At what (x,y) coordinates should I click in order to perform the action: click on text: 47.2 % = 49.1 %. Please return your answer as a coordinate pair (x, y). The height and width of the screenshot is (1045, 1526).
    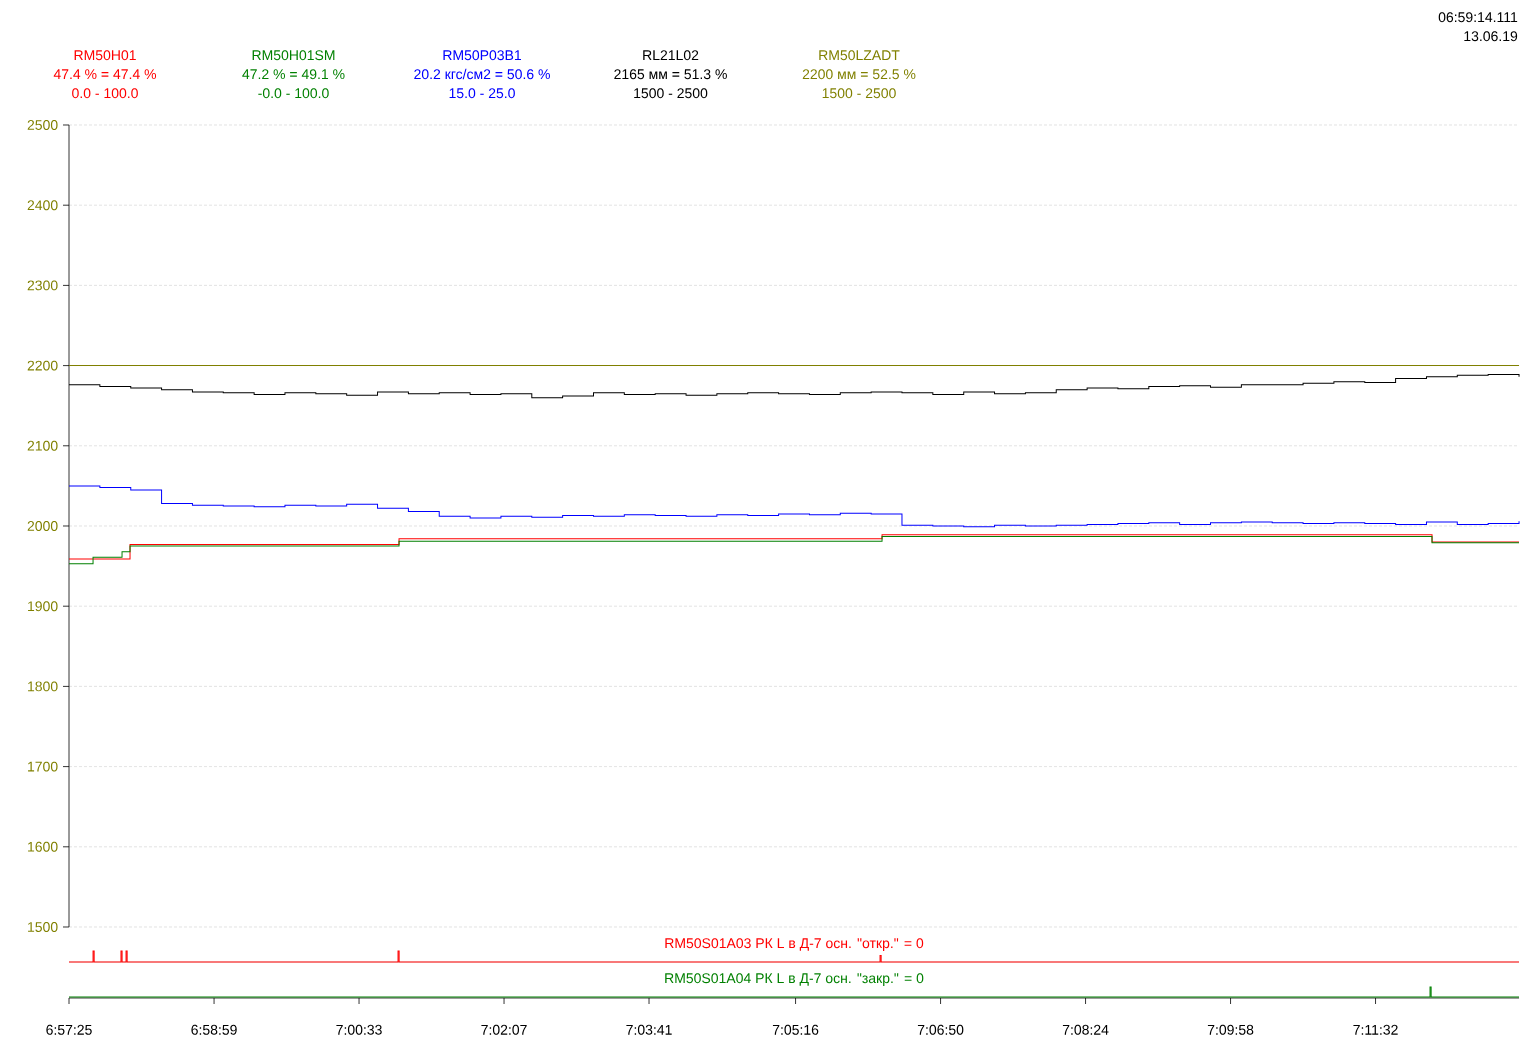
    Looking at the image, I should click on (293, 74).